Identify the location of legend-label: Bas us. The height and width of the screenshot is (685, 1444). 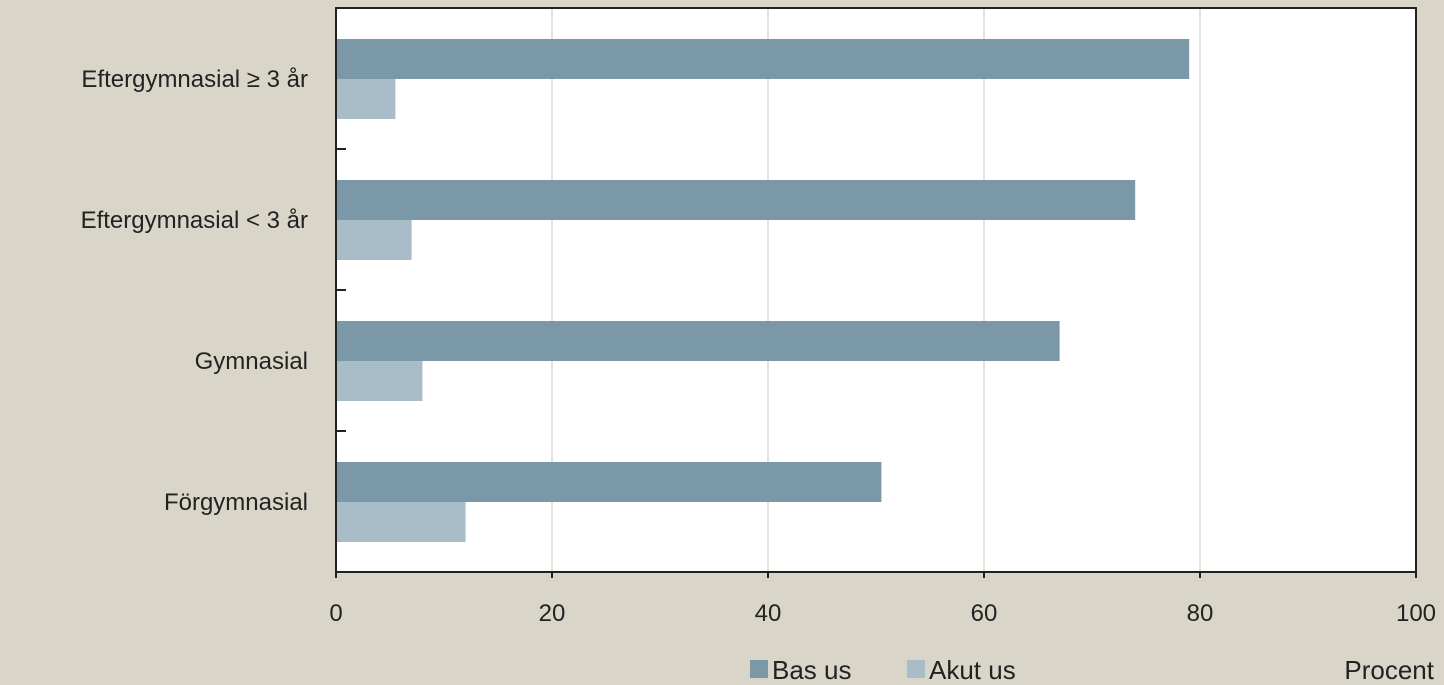
(812, 670).